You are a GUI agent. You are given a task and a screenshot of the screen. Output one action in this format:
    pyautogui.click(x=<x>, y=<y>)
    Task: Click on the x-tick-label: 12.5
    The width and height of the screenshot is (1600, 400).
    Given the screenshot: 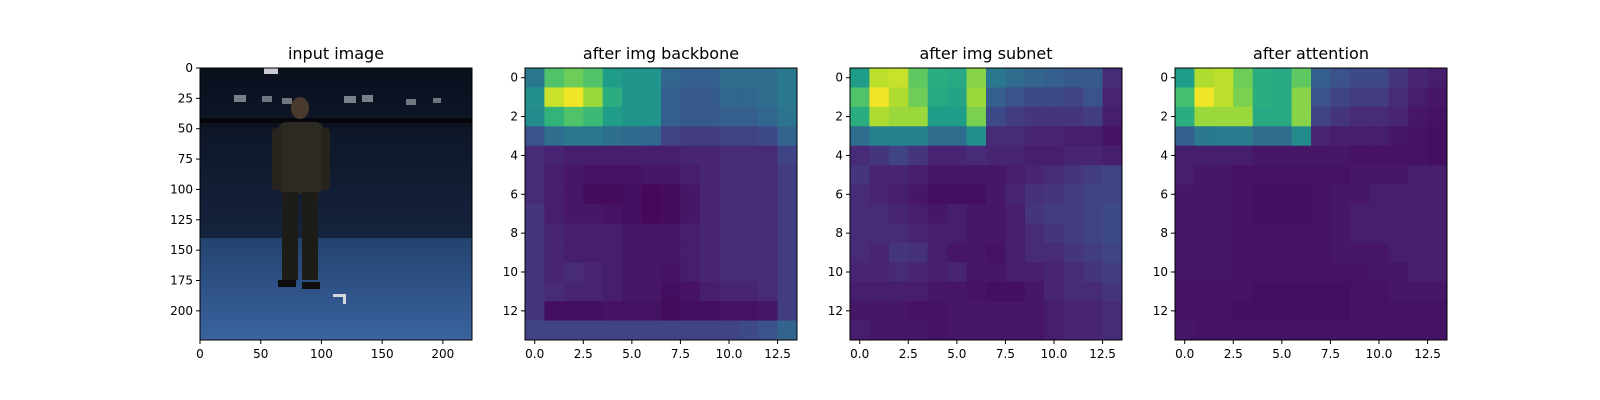 What is the action you would take?
    pyautogui.click(x=1427, y=354)
    